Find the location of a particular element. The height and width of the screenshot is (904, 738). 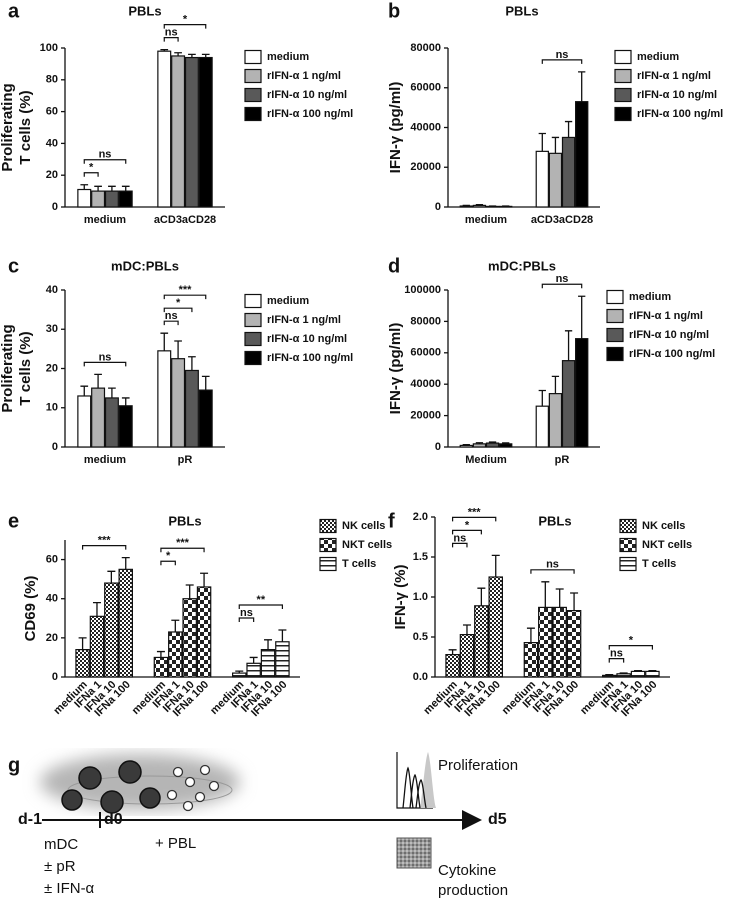

legend-label: T cells is located at coordinates (659, 564).